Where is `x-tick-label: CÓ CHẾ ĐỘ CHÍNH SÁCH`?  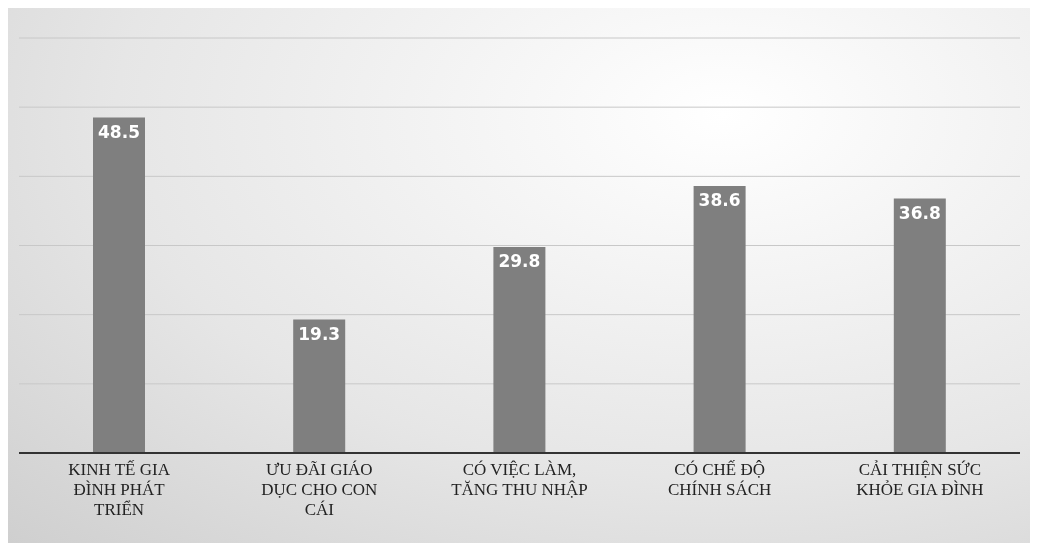
x-tick-label: CÓ CHẾ ĐỘ CHÍNH SÁCH is located at coordinates (719, 479).